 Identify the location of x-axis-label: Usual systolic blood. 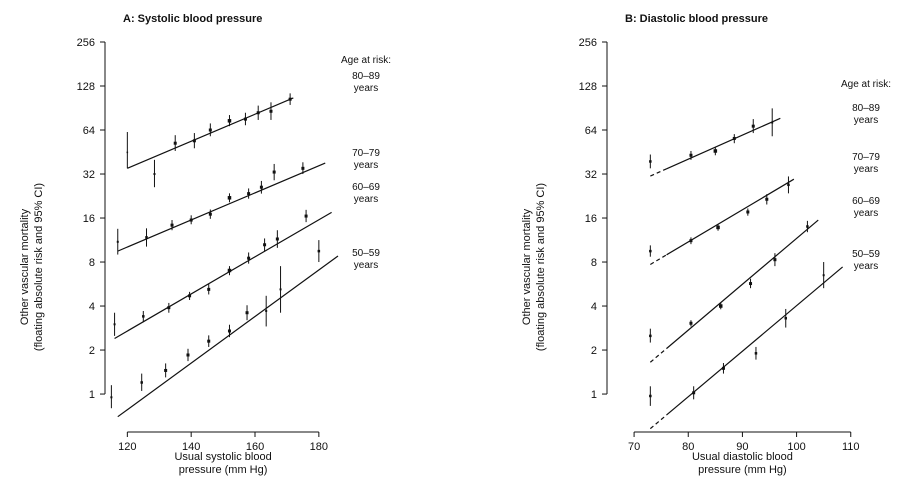
(222, 457).